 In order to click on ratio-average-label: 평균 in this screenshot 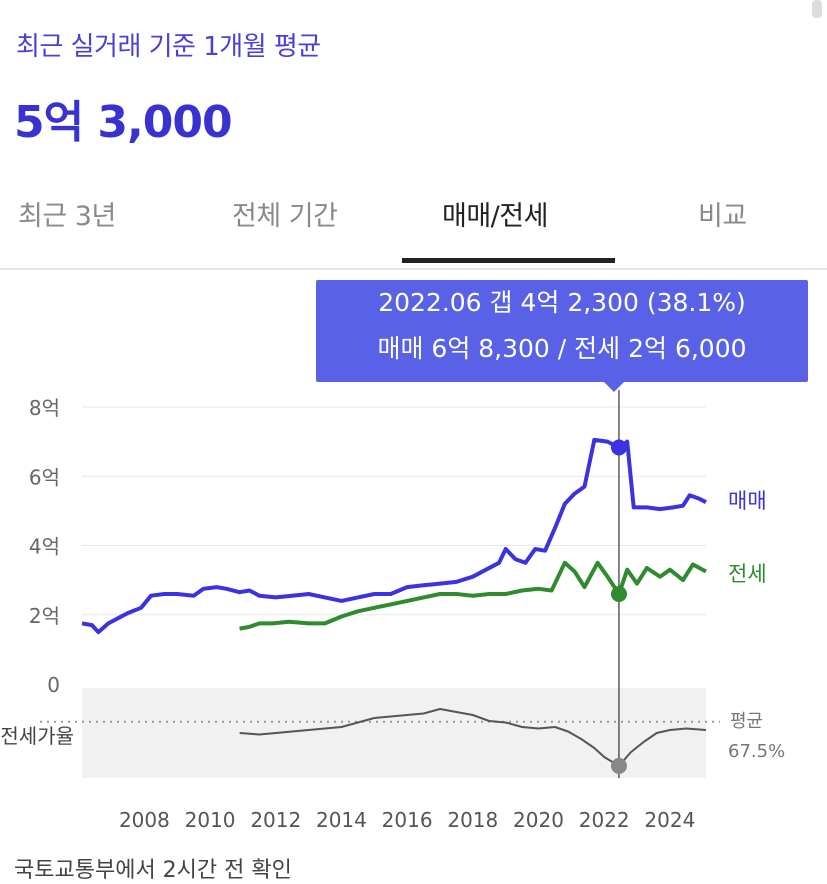, I will do `click(746, 721)`.